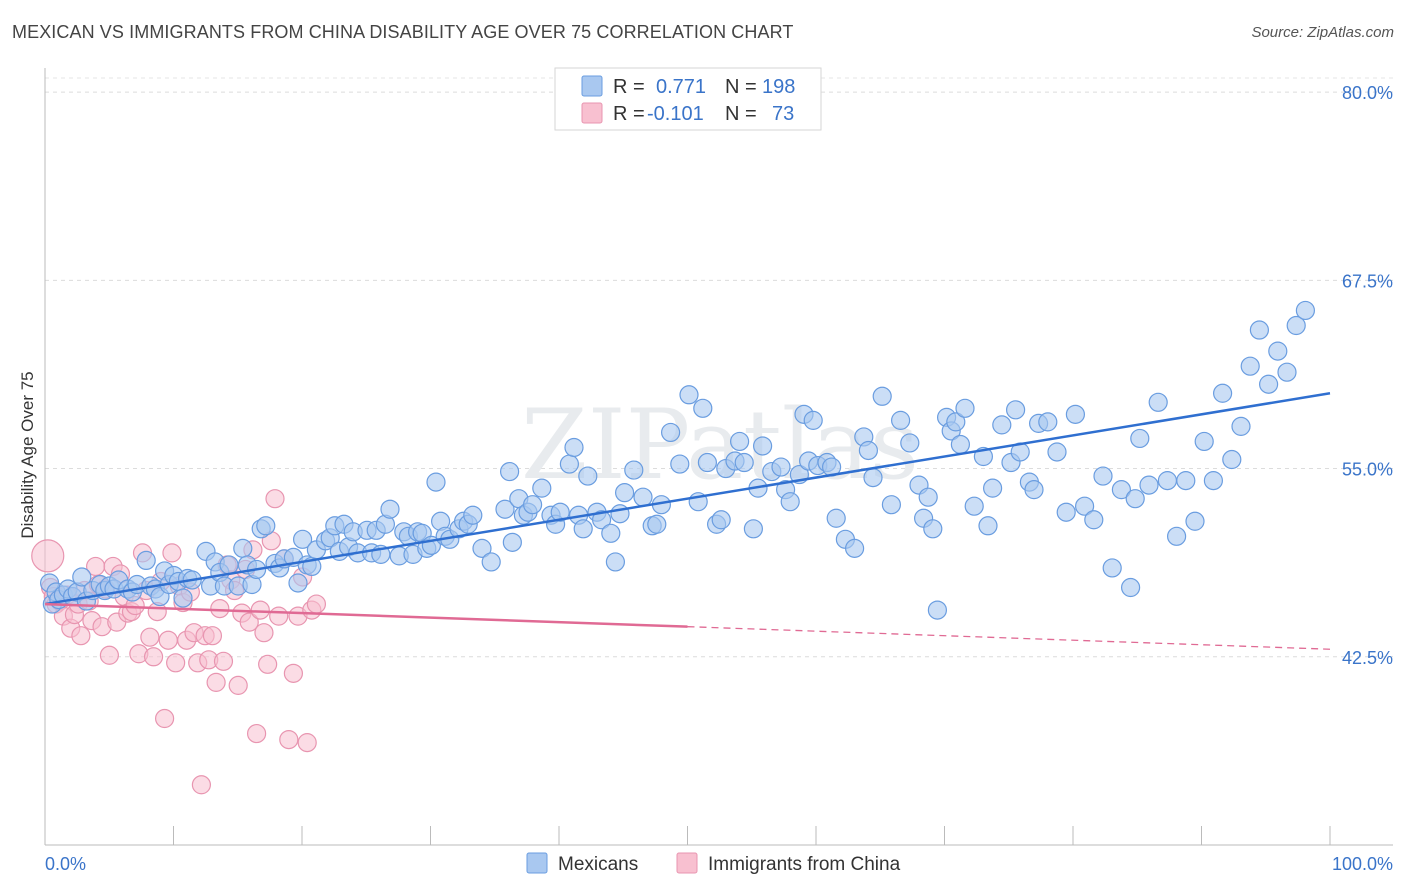 The height and width of the screenshot is (892, 1406). What do you see at coordinates (1367, 658) in the screenshot?
I see `y-tick-label: 42.5%` at bounding box center [1367, 658].